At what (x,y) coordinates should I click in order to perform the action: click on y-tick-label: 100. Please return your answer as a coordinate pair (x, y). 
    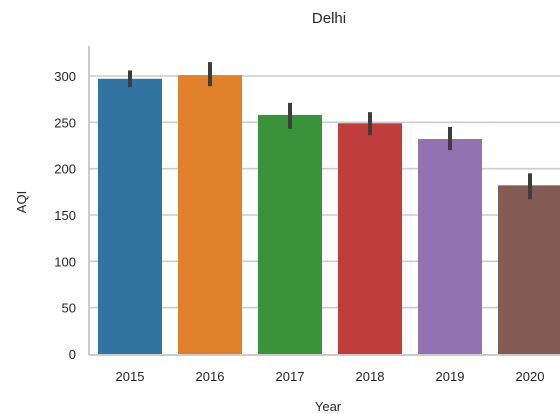
    Looking at the image, I should click on (65, 261).